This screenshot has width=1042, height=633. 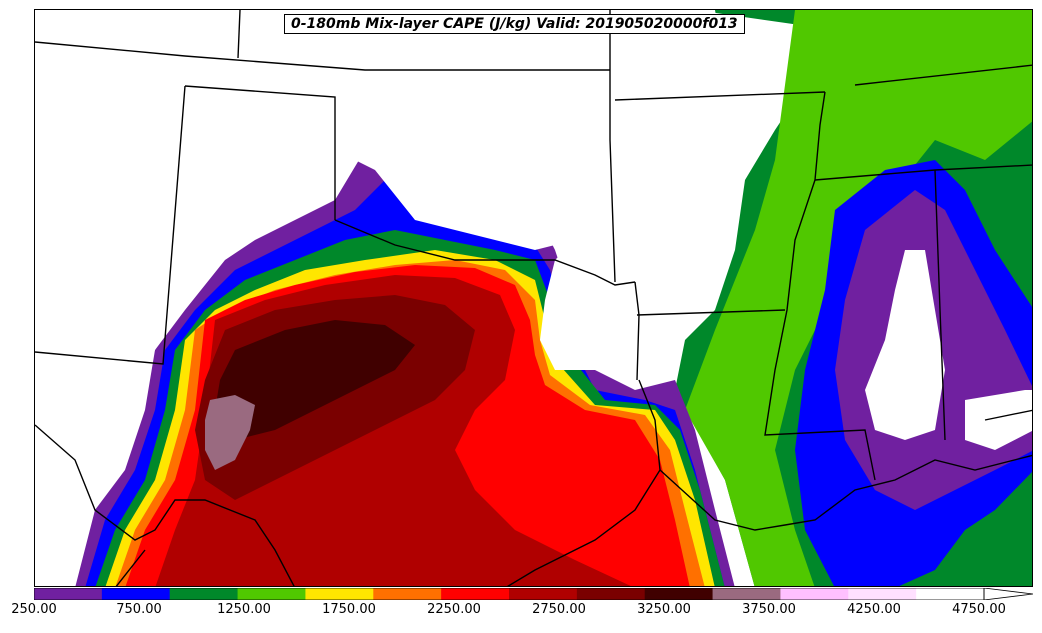 What do you see at coordinates (874, 609) in the screenshot?
I see `colorbar-tick-label: 4250.00` at bounding box center [874, 609].